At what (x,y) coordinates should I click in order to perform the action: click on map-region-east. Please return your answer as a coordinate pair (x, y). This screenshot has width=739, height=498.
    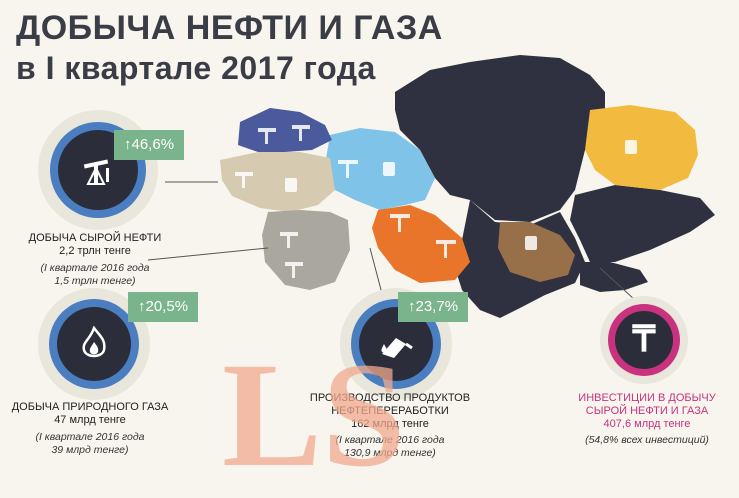
    Looking at the image, I should click on (642, 223).